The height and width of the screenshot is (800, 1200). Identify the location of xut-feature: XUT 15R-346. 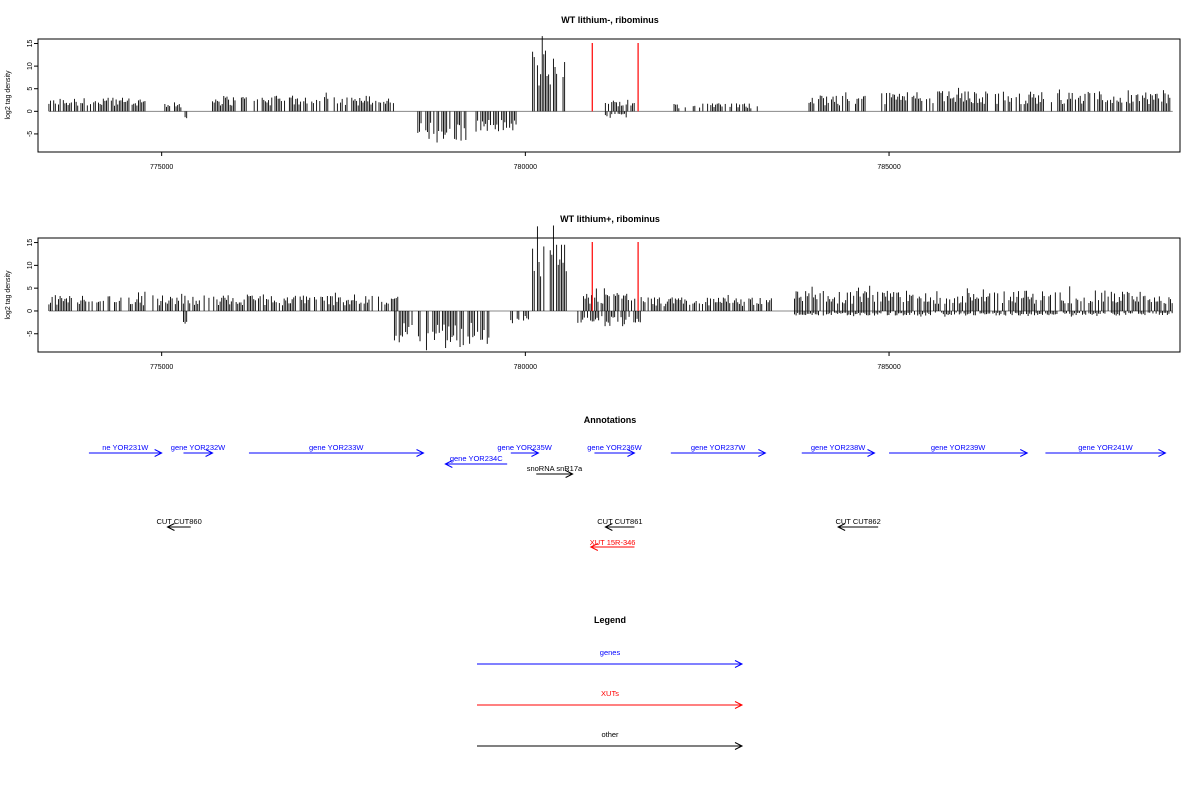
(612, 544).